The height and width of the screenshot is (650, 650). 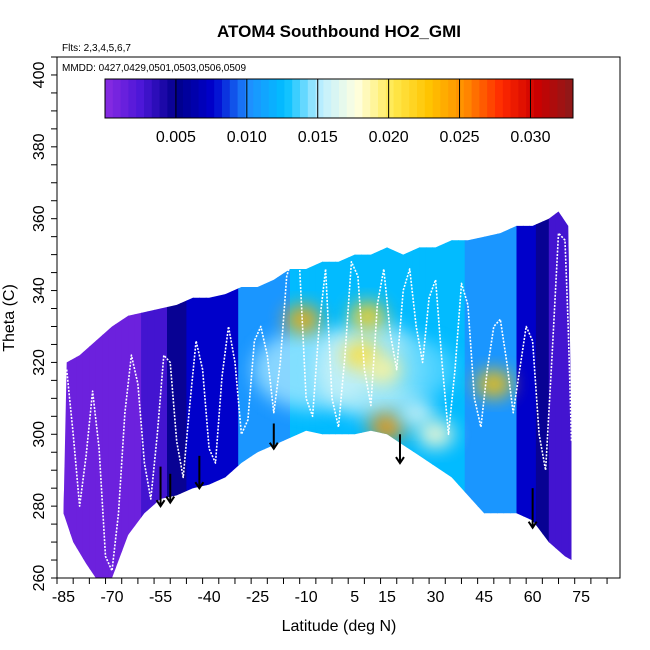 What do you see at coordinates (354, 597) in the screenshot?
I see `x-tick-label: 5` at bounding box center [354, 597].